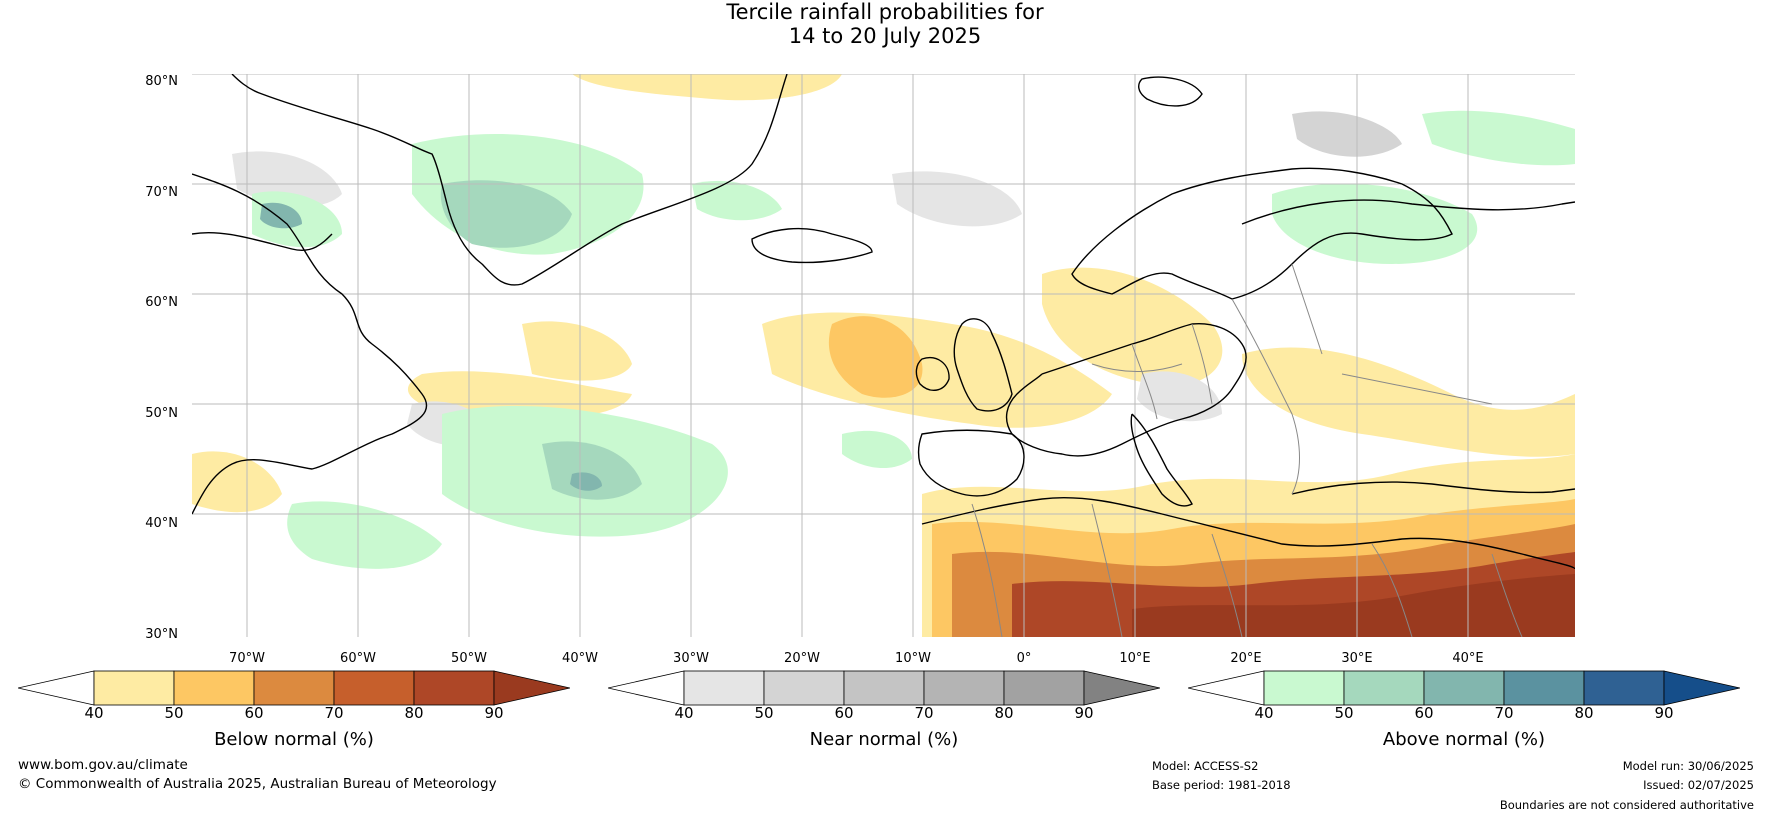 The width and height of the screenshot is (1770, 816). Describe the element at coordinates (262, 241) in the screenshot. I see `coastline-baffin` at that location.